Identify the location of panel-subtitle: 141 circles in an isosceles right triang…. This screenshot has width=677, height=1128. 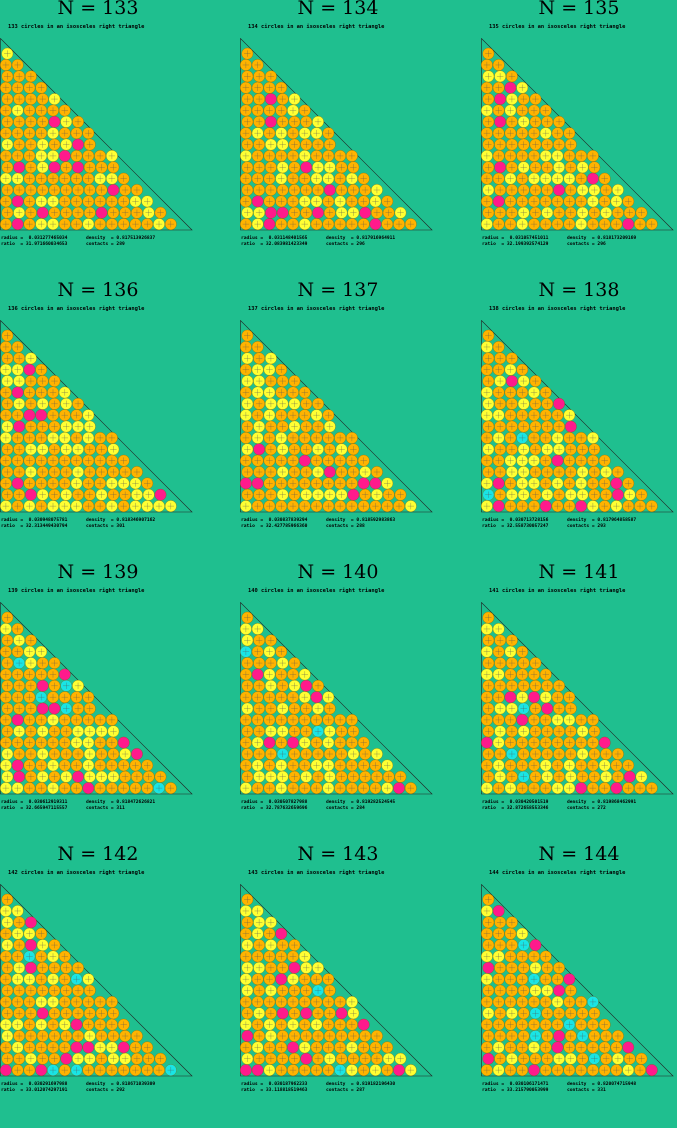
(583, 591).